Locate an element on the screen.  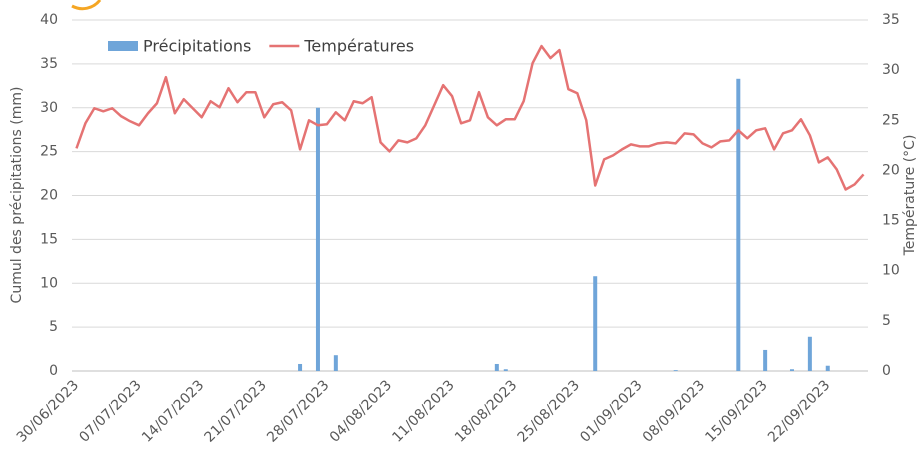
y-tick-label: 10 is located at coordinates (49, 283).